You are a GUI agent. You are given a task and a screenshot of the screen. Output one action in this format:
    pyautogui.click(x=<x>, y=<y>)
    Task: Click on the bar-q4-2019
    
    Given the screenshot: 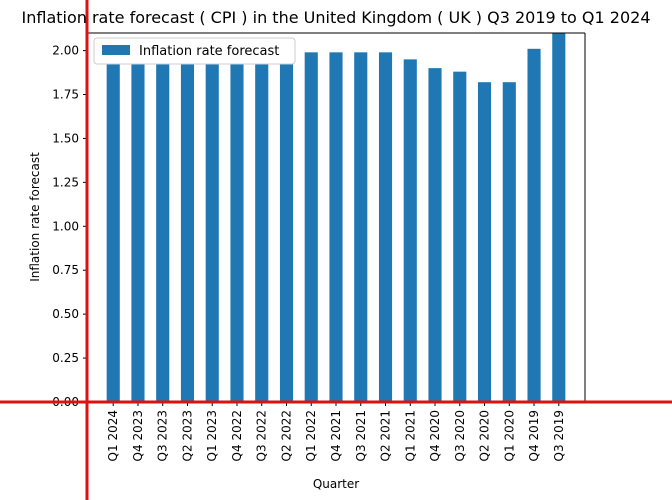 What is the action you would take?
    pyautogui.click(x=534, y=225)
    